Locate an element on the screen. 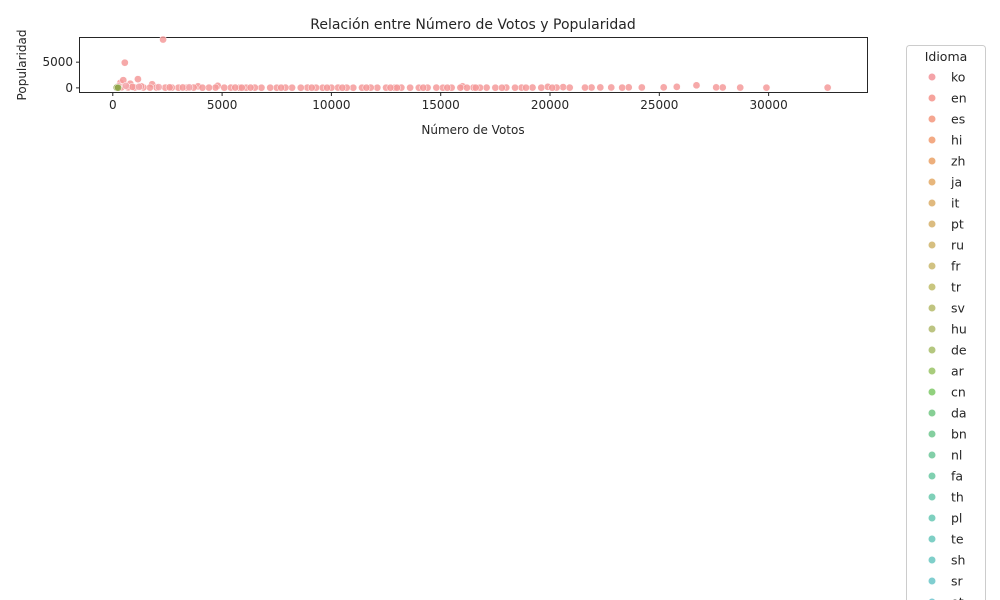  x-tick-label: 20000 is located at coordinates (550, 105).